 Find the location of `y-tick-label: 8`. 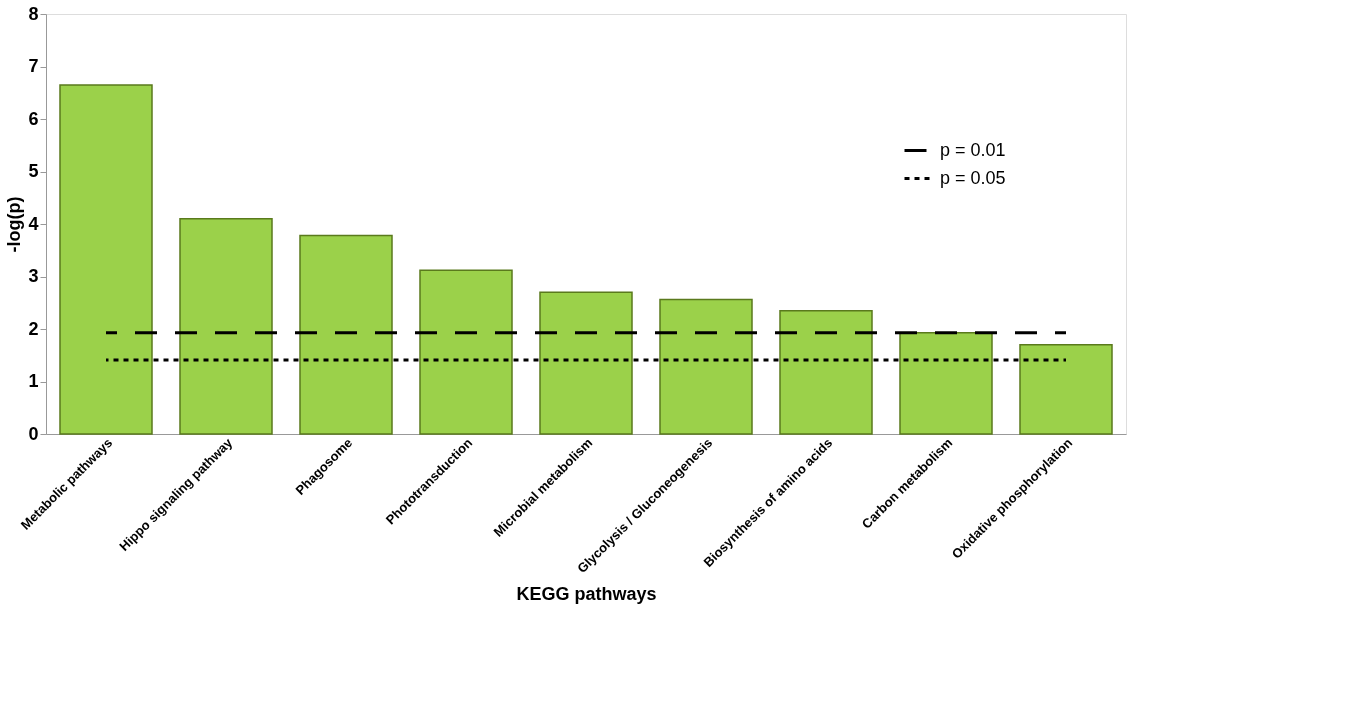

y-tick-label: 8 is located at coordinates (33, 13).